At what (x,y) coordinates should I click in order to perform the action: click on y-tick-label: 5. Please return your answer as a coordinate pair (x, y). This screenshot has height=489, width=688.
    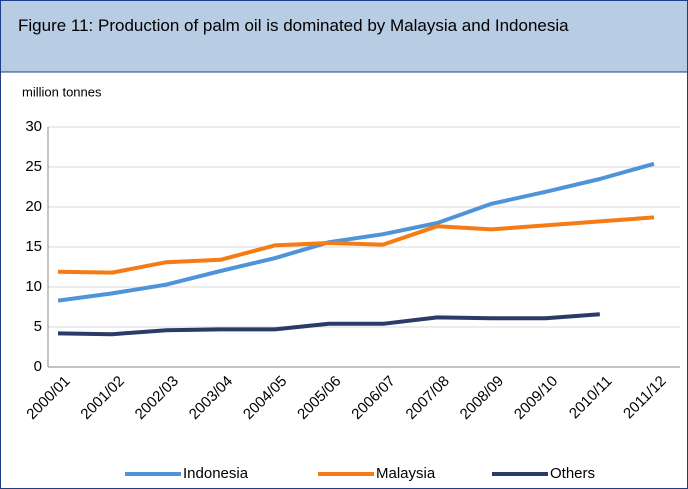
    Looking at the image, I should click on (38, 326).